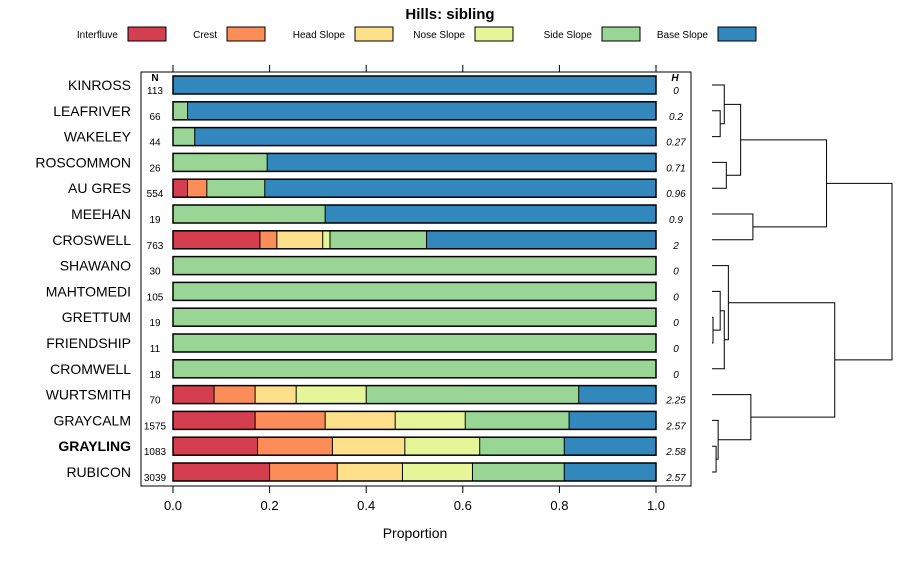 This screenshot has width=900, height=565. What do you see at coordinates (676, 143) in the screenshot?
I see `h-value: 0.27` at bounding box center [676, 143].